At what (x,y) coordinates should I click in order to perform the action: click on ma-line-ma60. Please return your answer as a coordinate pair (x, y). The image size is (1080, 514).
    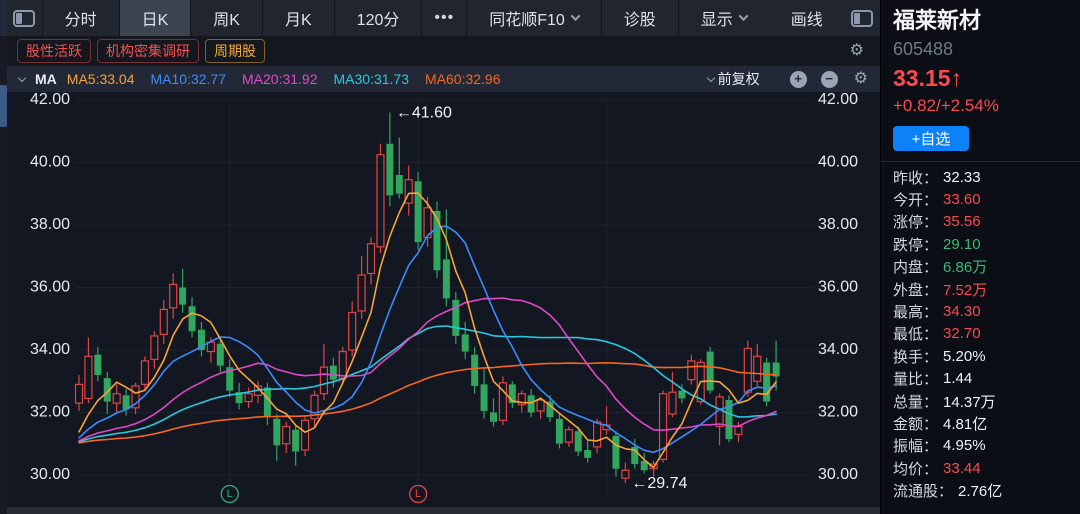
    Looking at the image, I should click on (427, 402).